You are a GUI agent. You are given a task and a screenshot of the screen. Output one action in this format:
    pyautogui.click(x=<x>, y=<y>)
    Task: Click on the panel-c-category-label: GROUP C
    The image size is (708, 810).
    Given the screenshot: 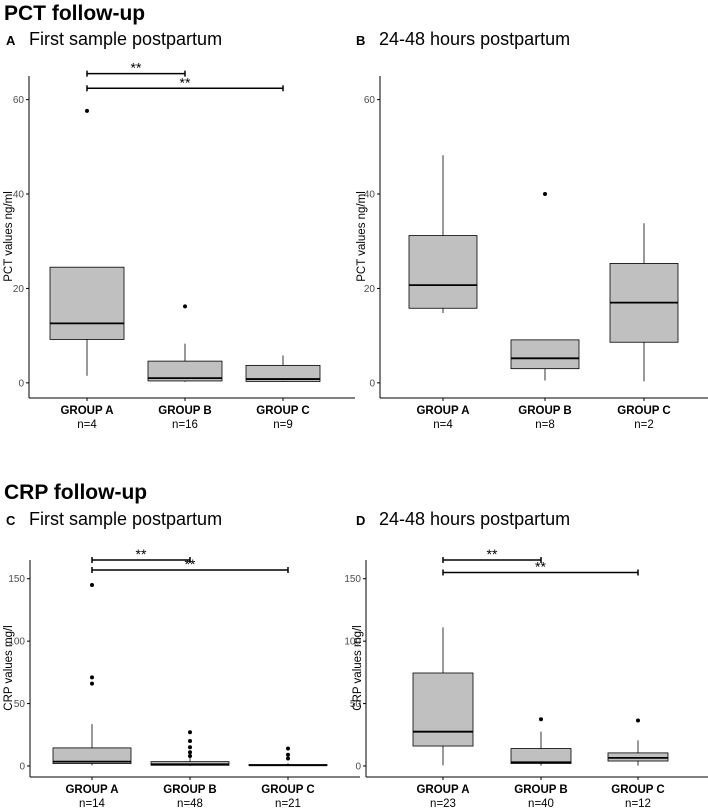 What is the action you would take?
    pyautogui.click(x=287, y=790)
    